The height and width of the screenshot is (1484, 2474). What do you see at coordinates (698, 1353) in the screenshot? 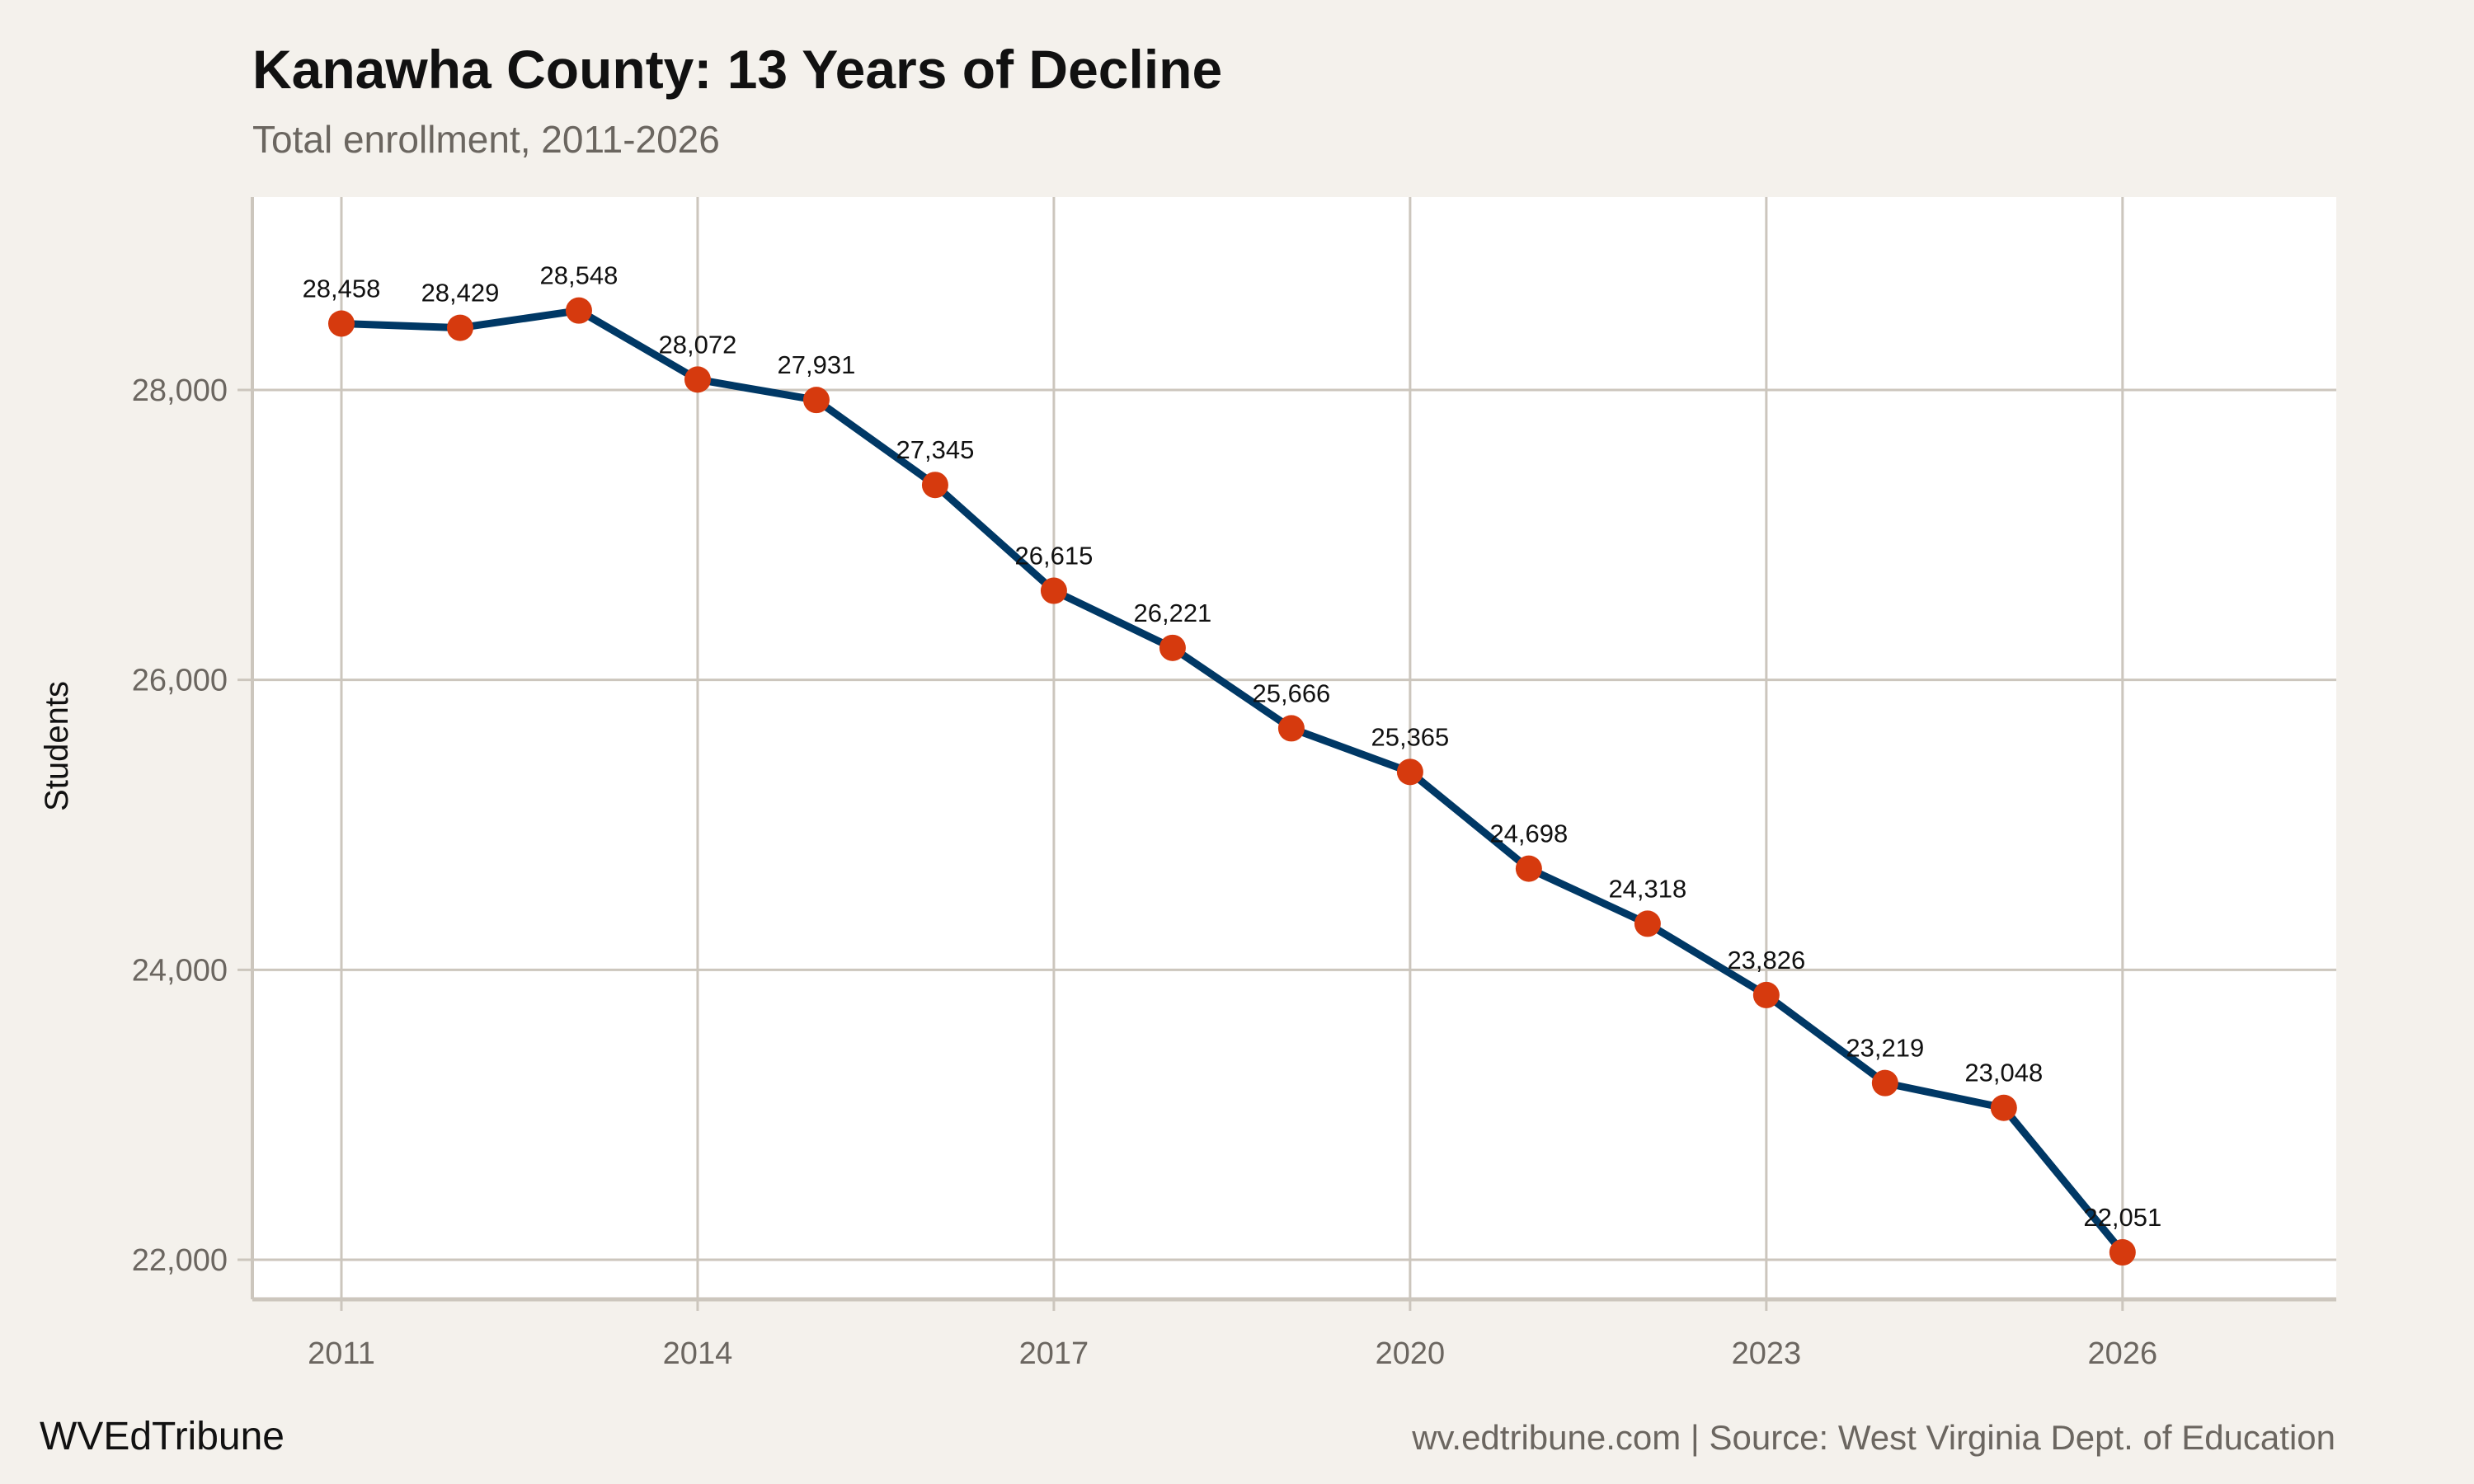
I see `x-tick-label: 2014` at bounding box center [698, 1353].